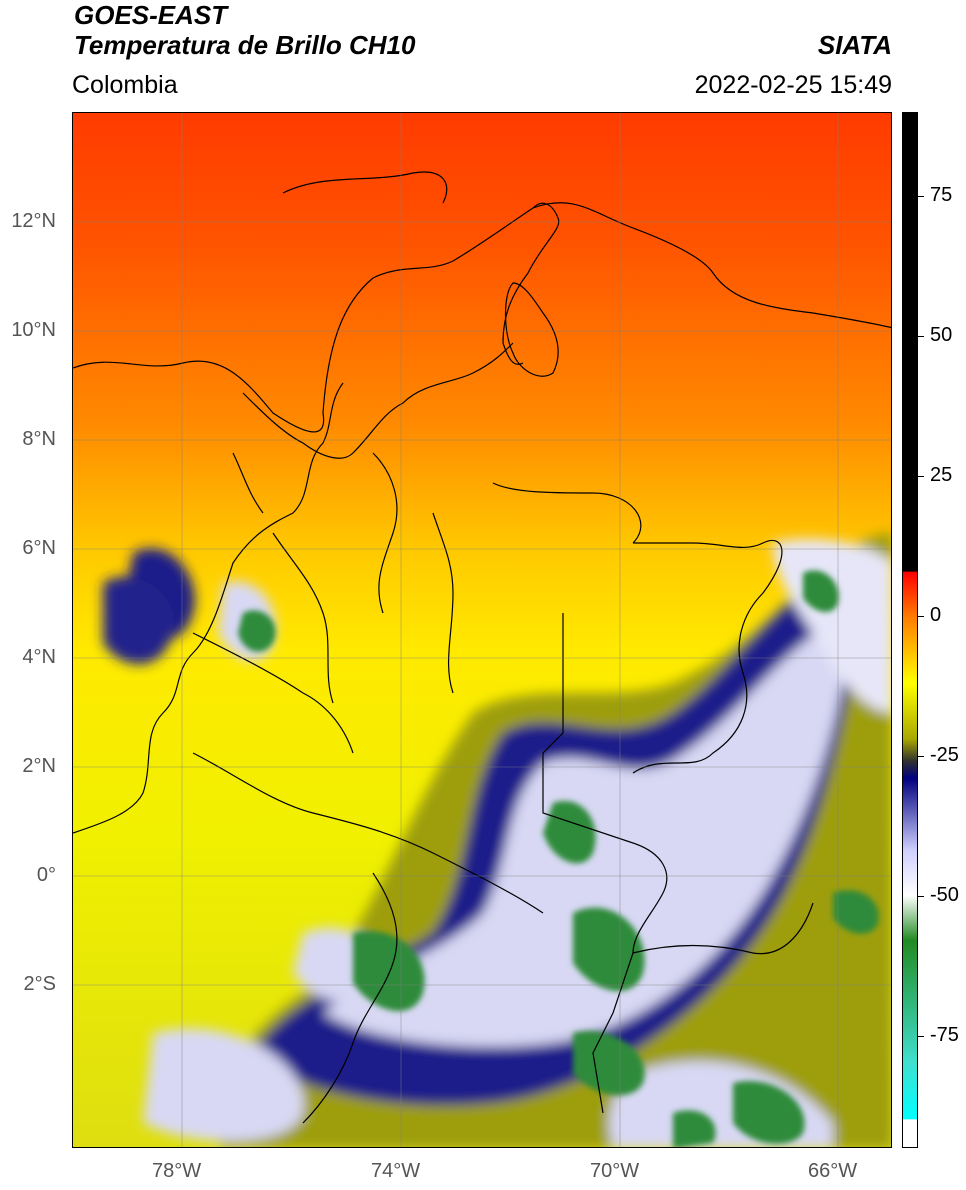 Image resolution: width=966 pixels, height=1190 pixels. What do you see at coordinates (941, 475) in the screenshot?
I see `colorbar-tick-label: 25` at bounding box center [941, 475].